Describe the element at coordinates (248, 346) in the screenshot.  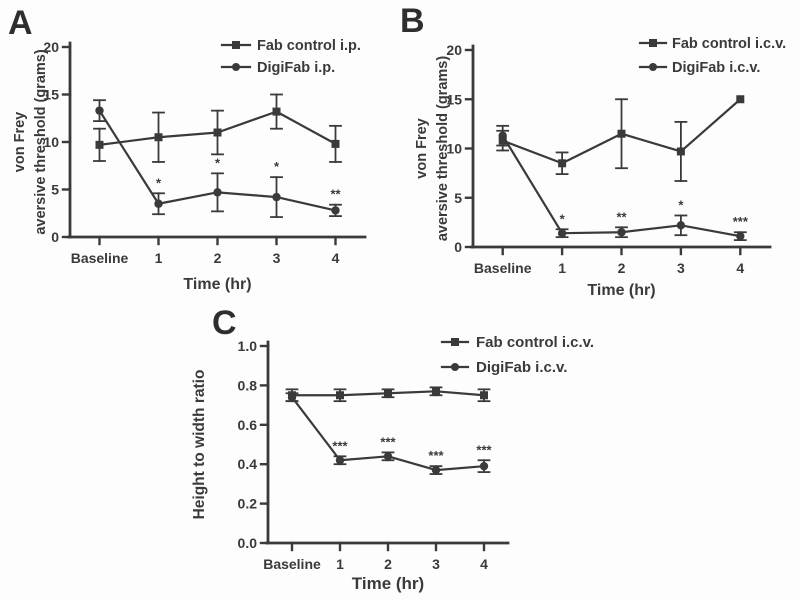
I see `svg-text: 1.0` at that location.